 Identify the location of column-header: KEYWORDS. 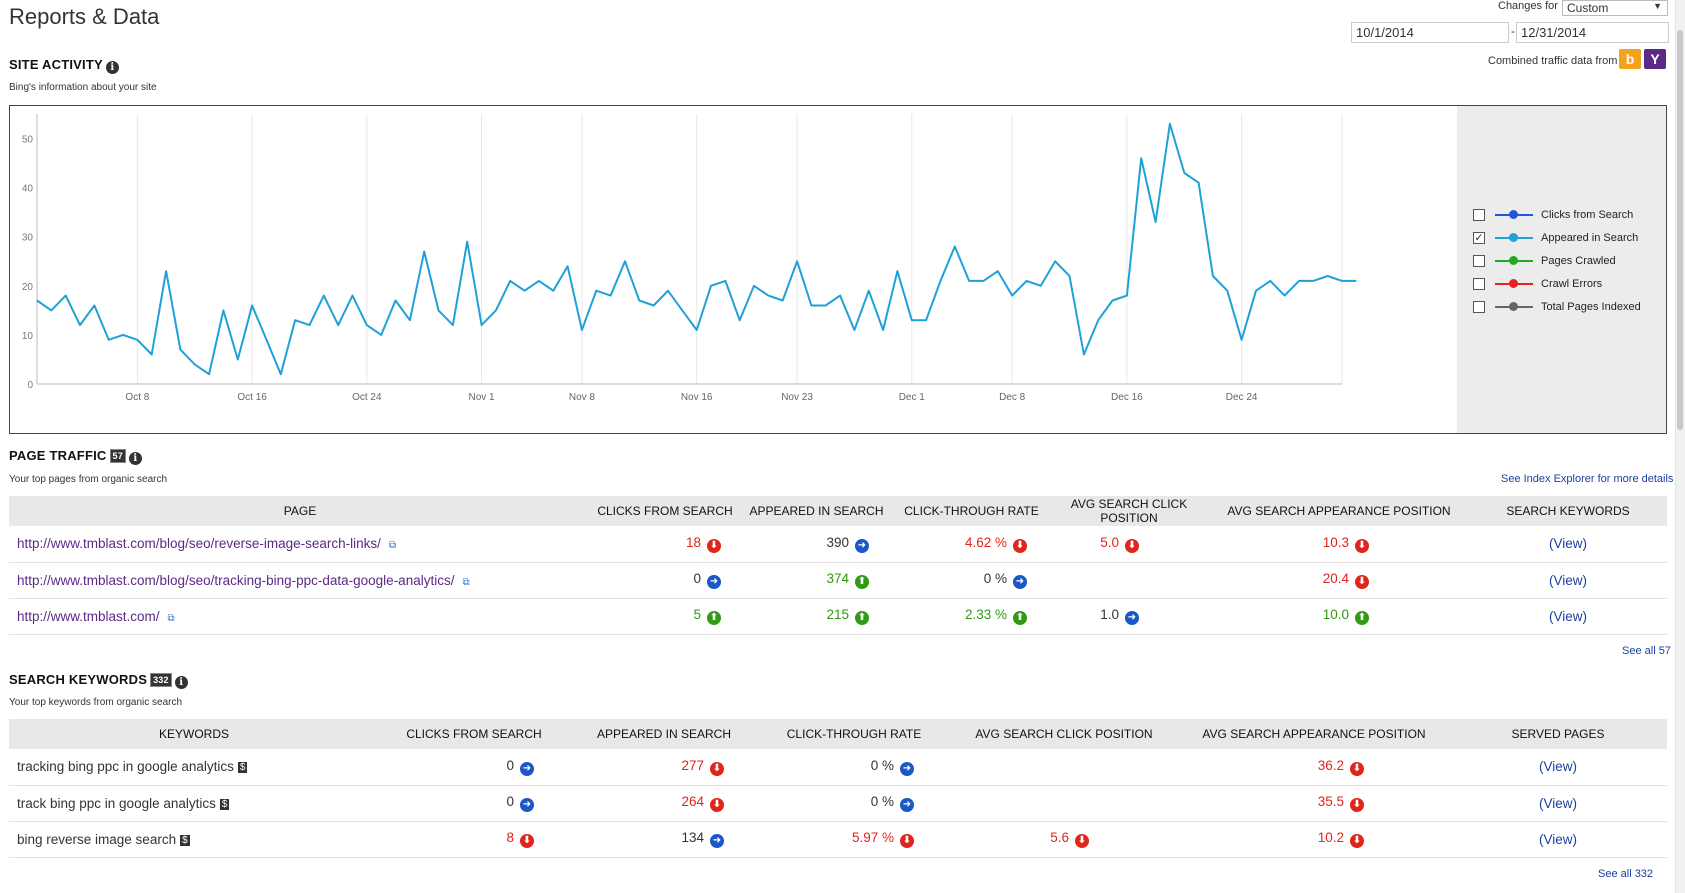
(194, 734).